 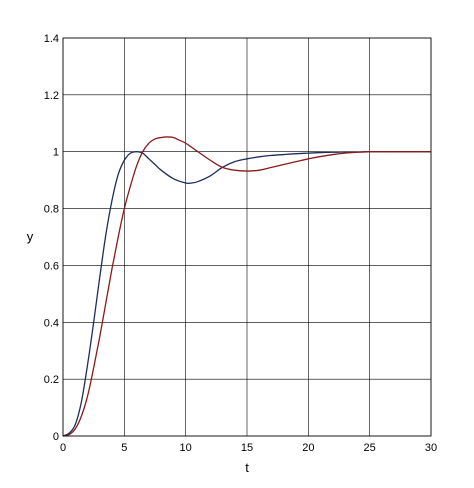 I want to click on x-tick-label: 0, so click(x=63, y=448).